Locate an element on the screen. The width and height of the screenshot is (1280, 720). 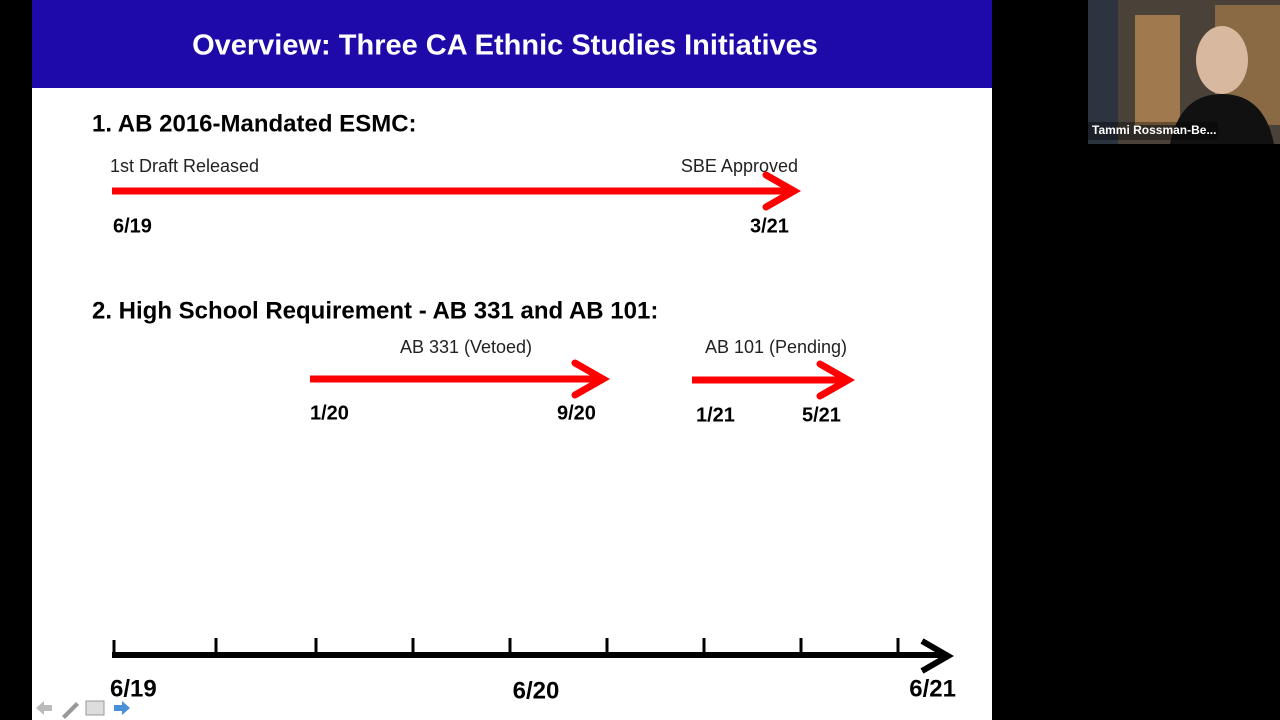
bill-label: AB 101 (Pending) is located at coordinates (776, 347).